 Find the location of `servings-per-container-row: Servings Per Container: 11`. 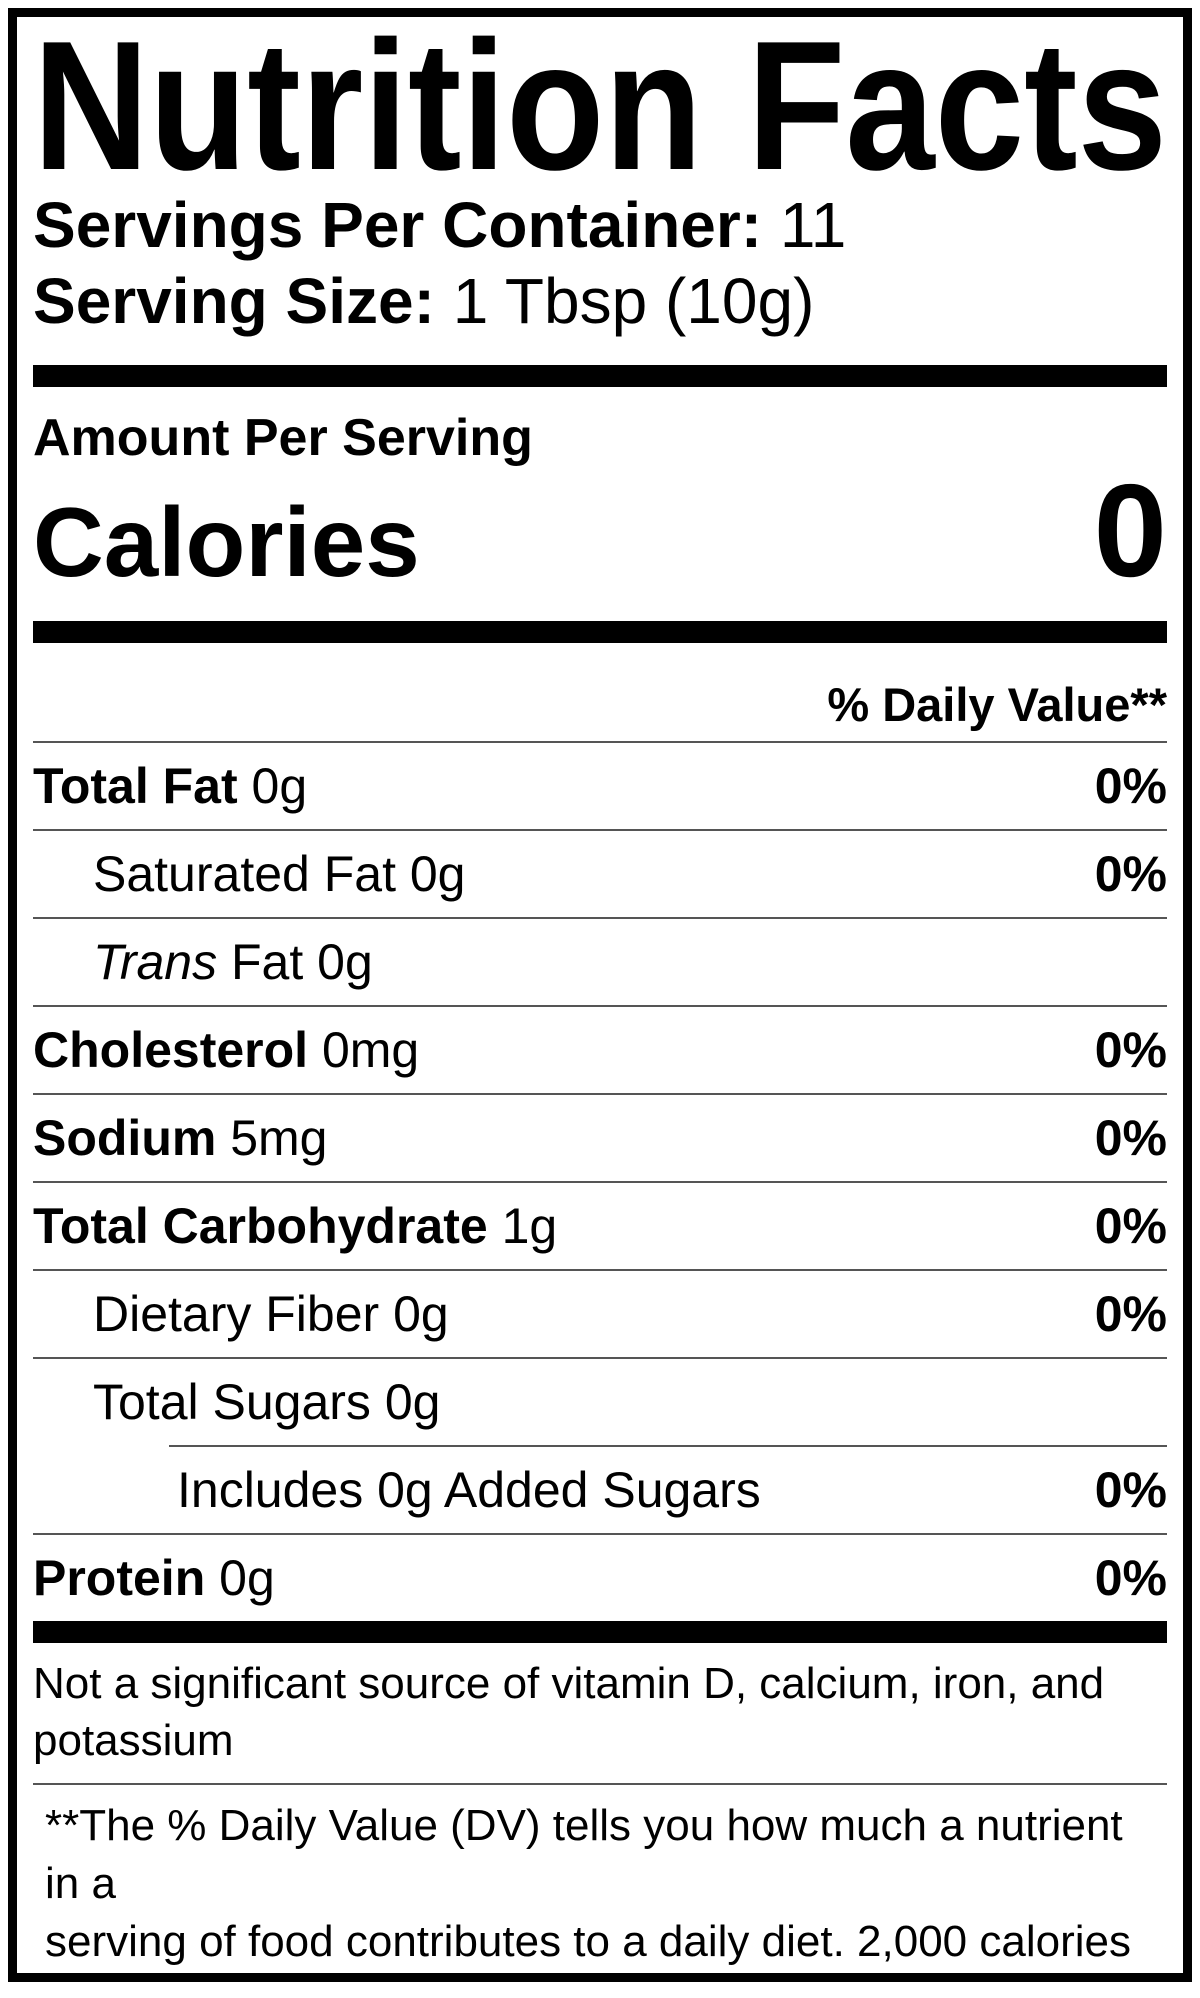

servings-per-container-row: Servings Per Container: 11 is located at coordinates (600, 225).